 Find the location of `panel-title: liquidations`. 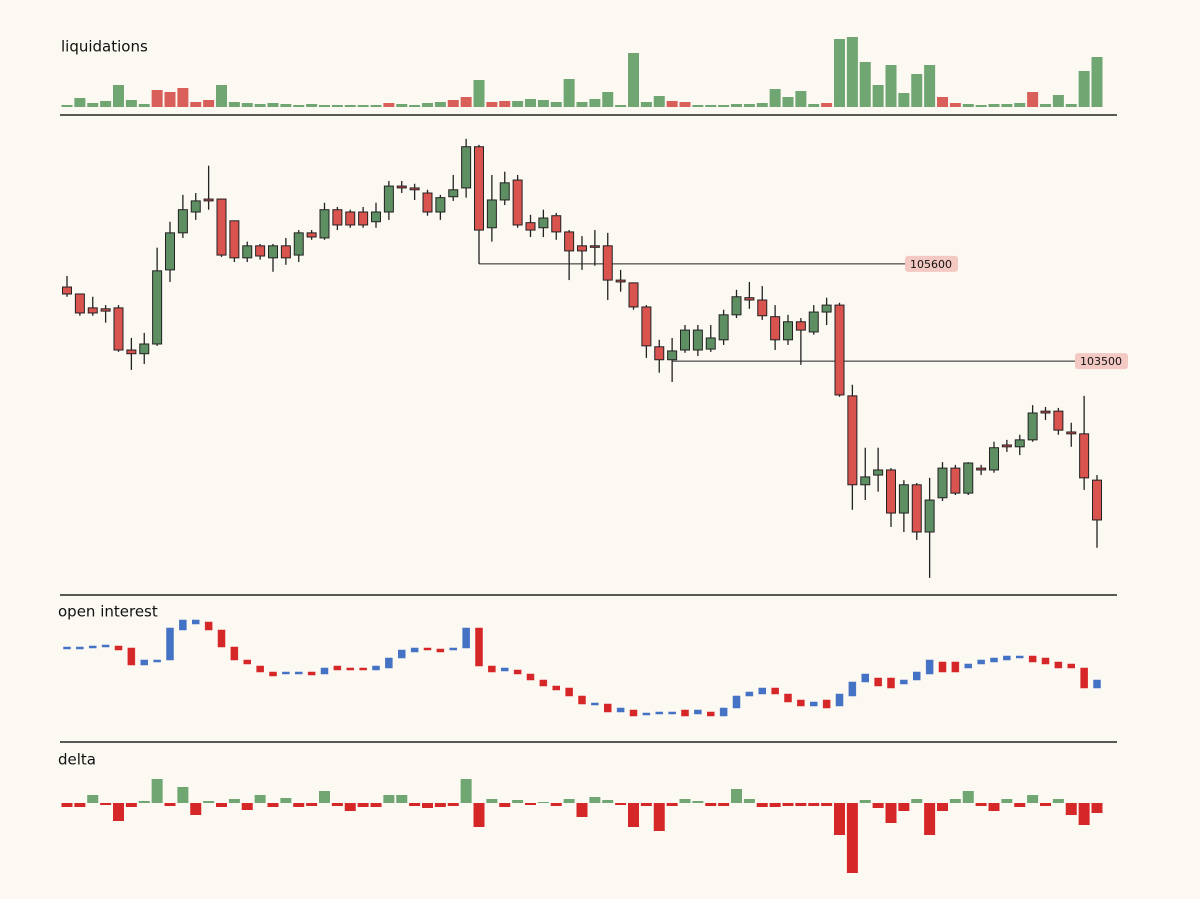

panel-title: liquidations is located at coordinates (104, 47).